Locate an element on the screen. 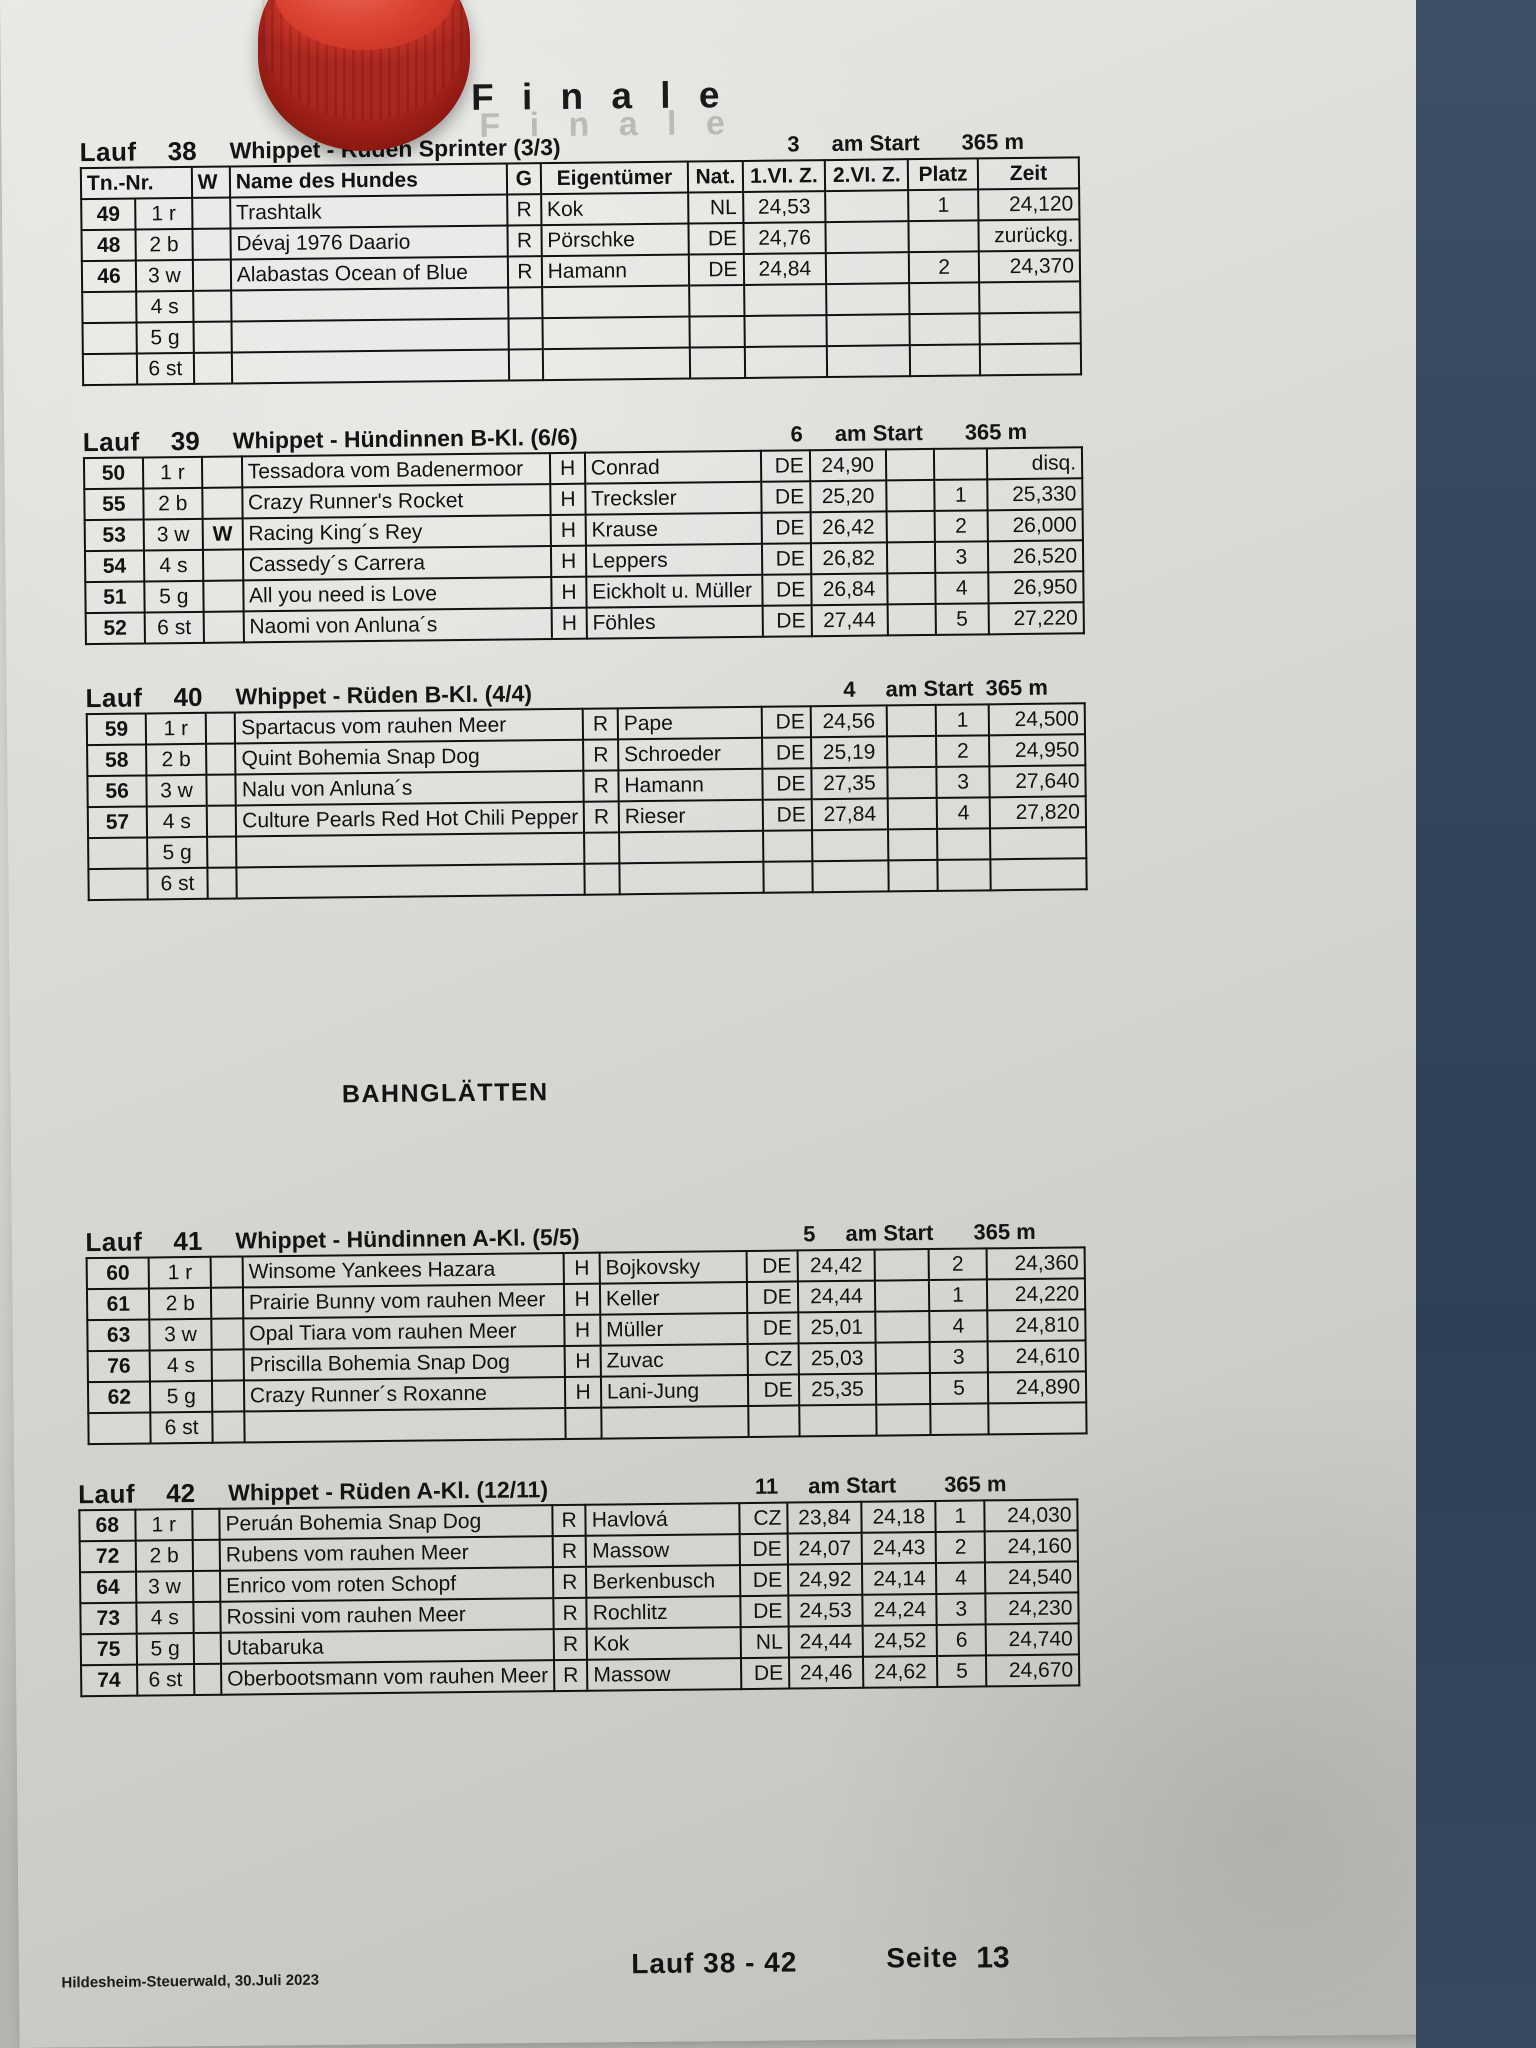 Image resolution: width=1536 pixels, height=2048 pixels. cell-owner: Massow is located at coordinates (662, 1550).